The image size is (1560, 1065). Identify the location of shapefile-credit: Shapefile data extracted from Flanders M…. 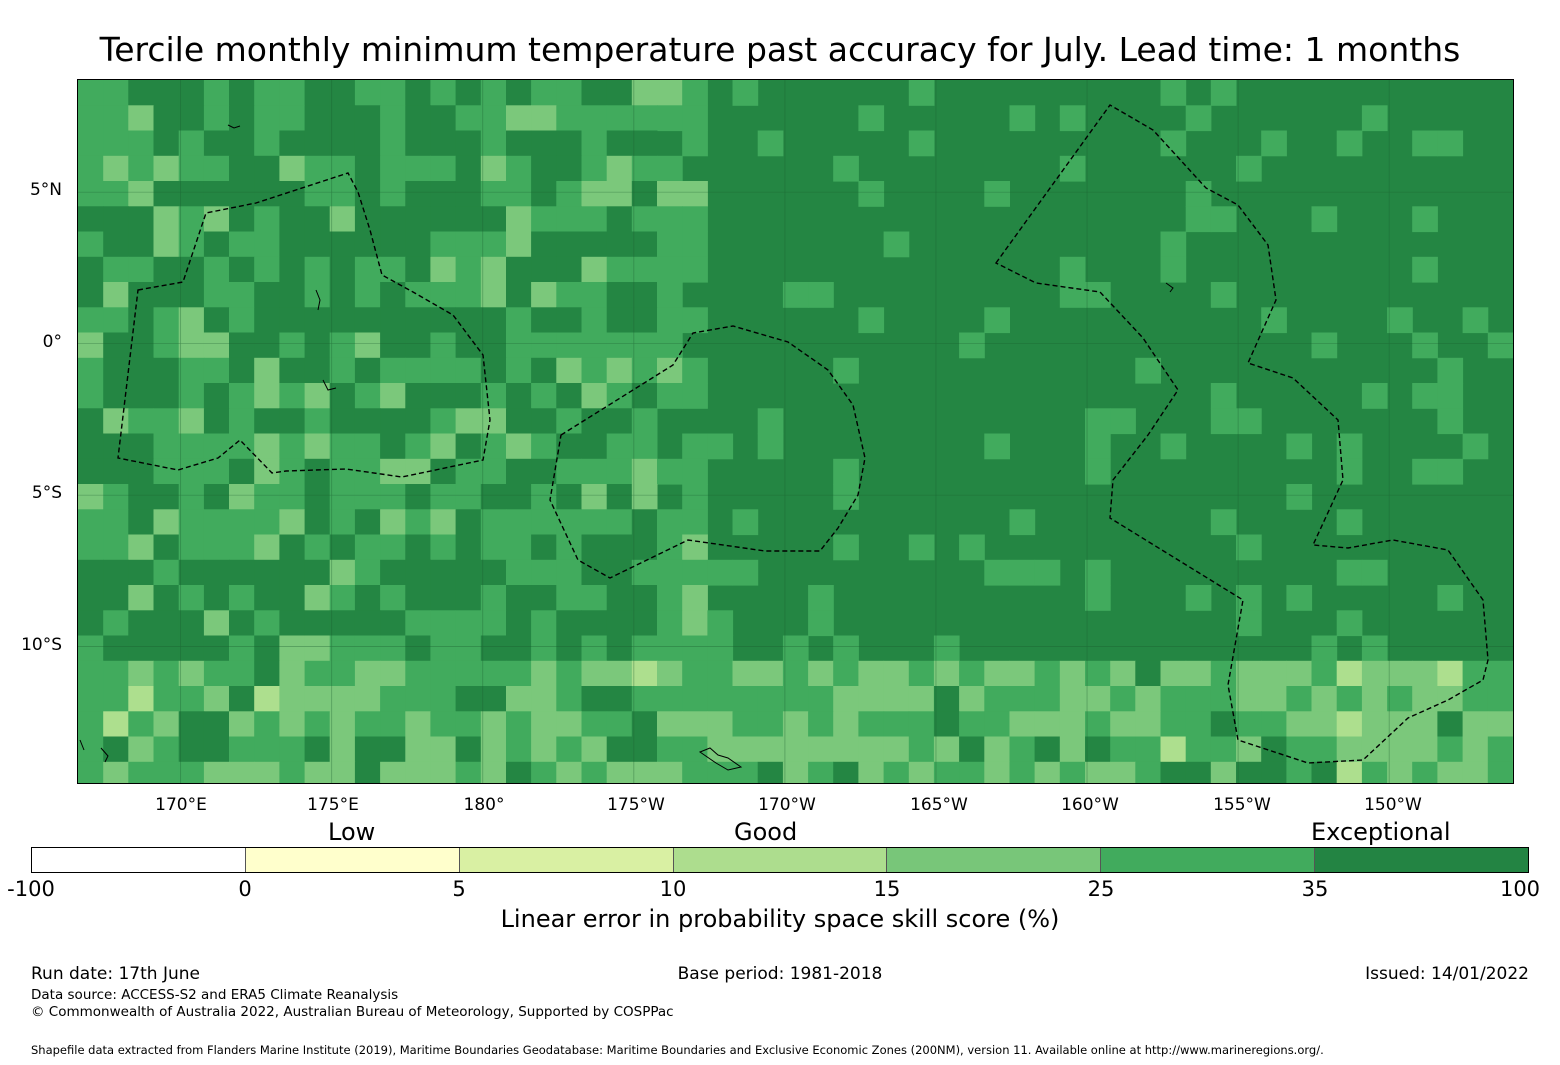
(677, 1050).